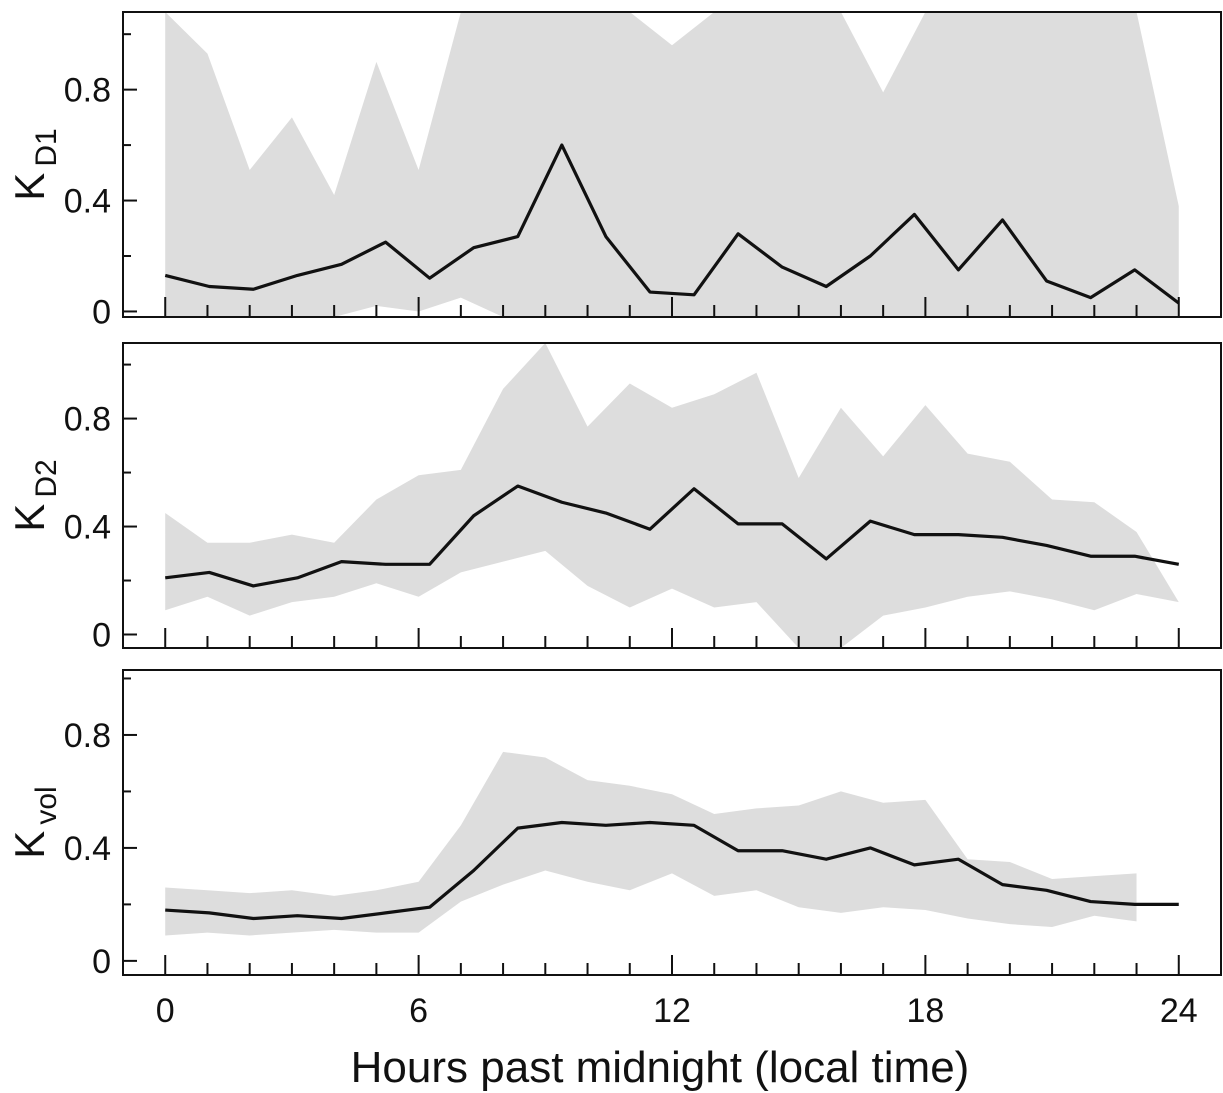 This screenshot has height=1093, width=1223. I want to click on y-axis-title: K D1, so click(34, 164).